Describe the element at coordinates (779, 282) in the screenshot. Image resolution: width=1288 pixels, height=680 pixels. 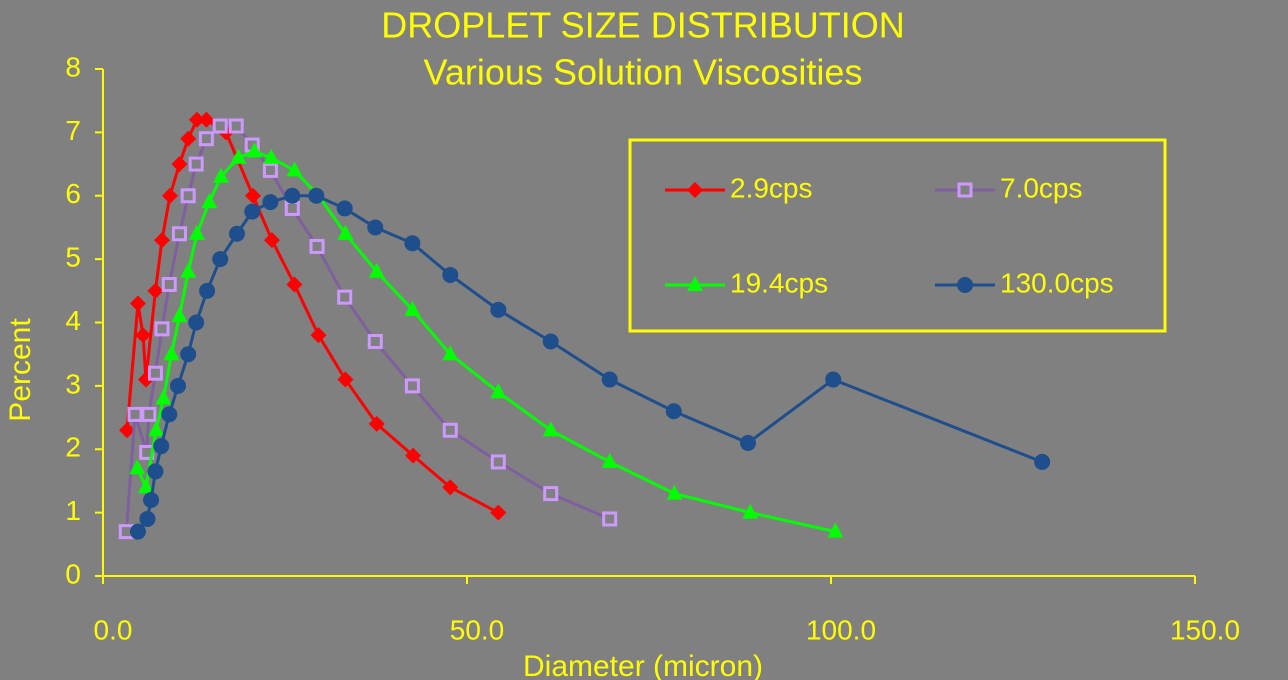
I see `legend-label: 19.4cps` at that location.